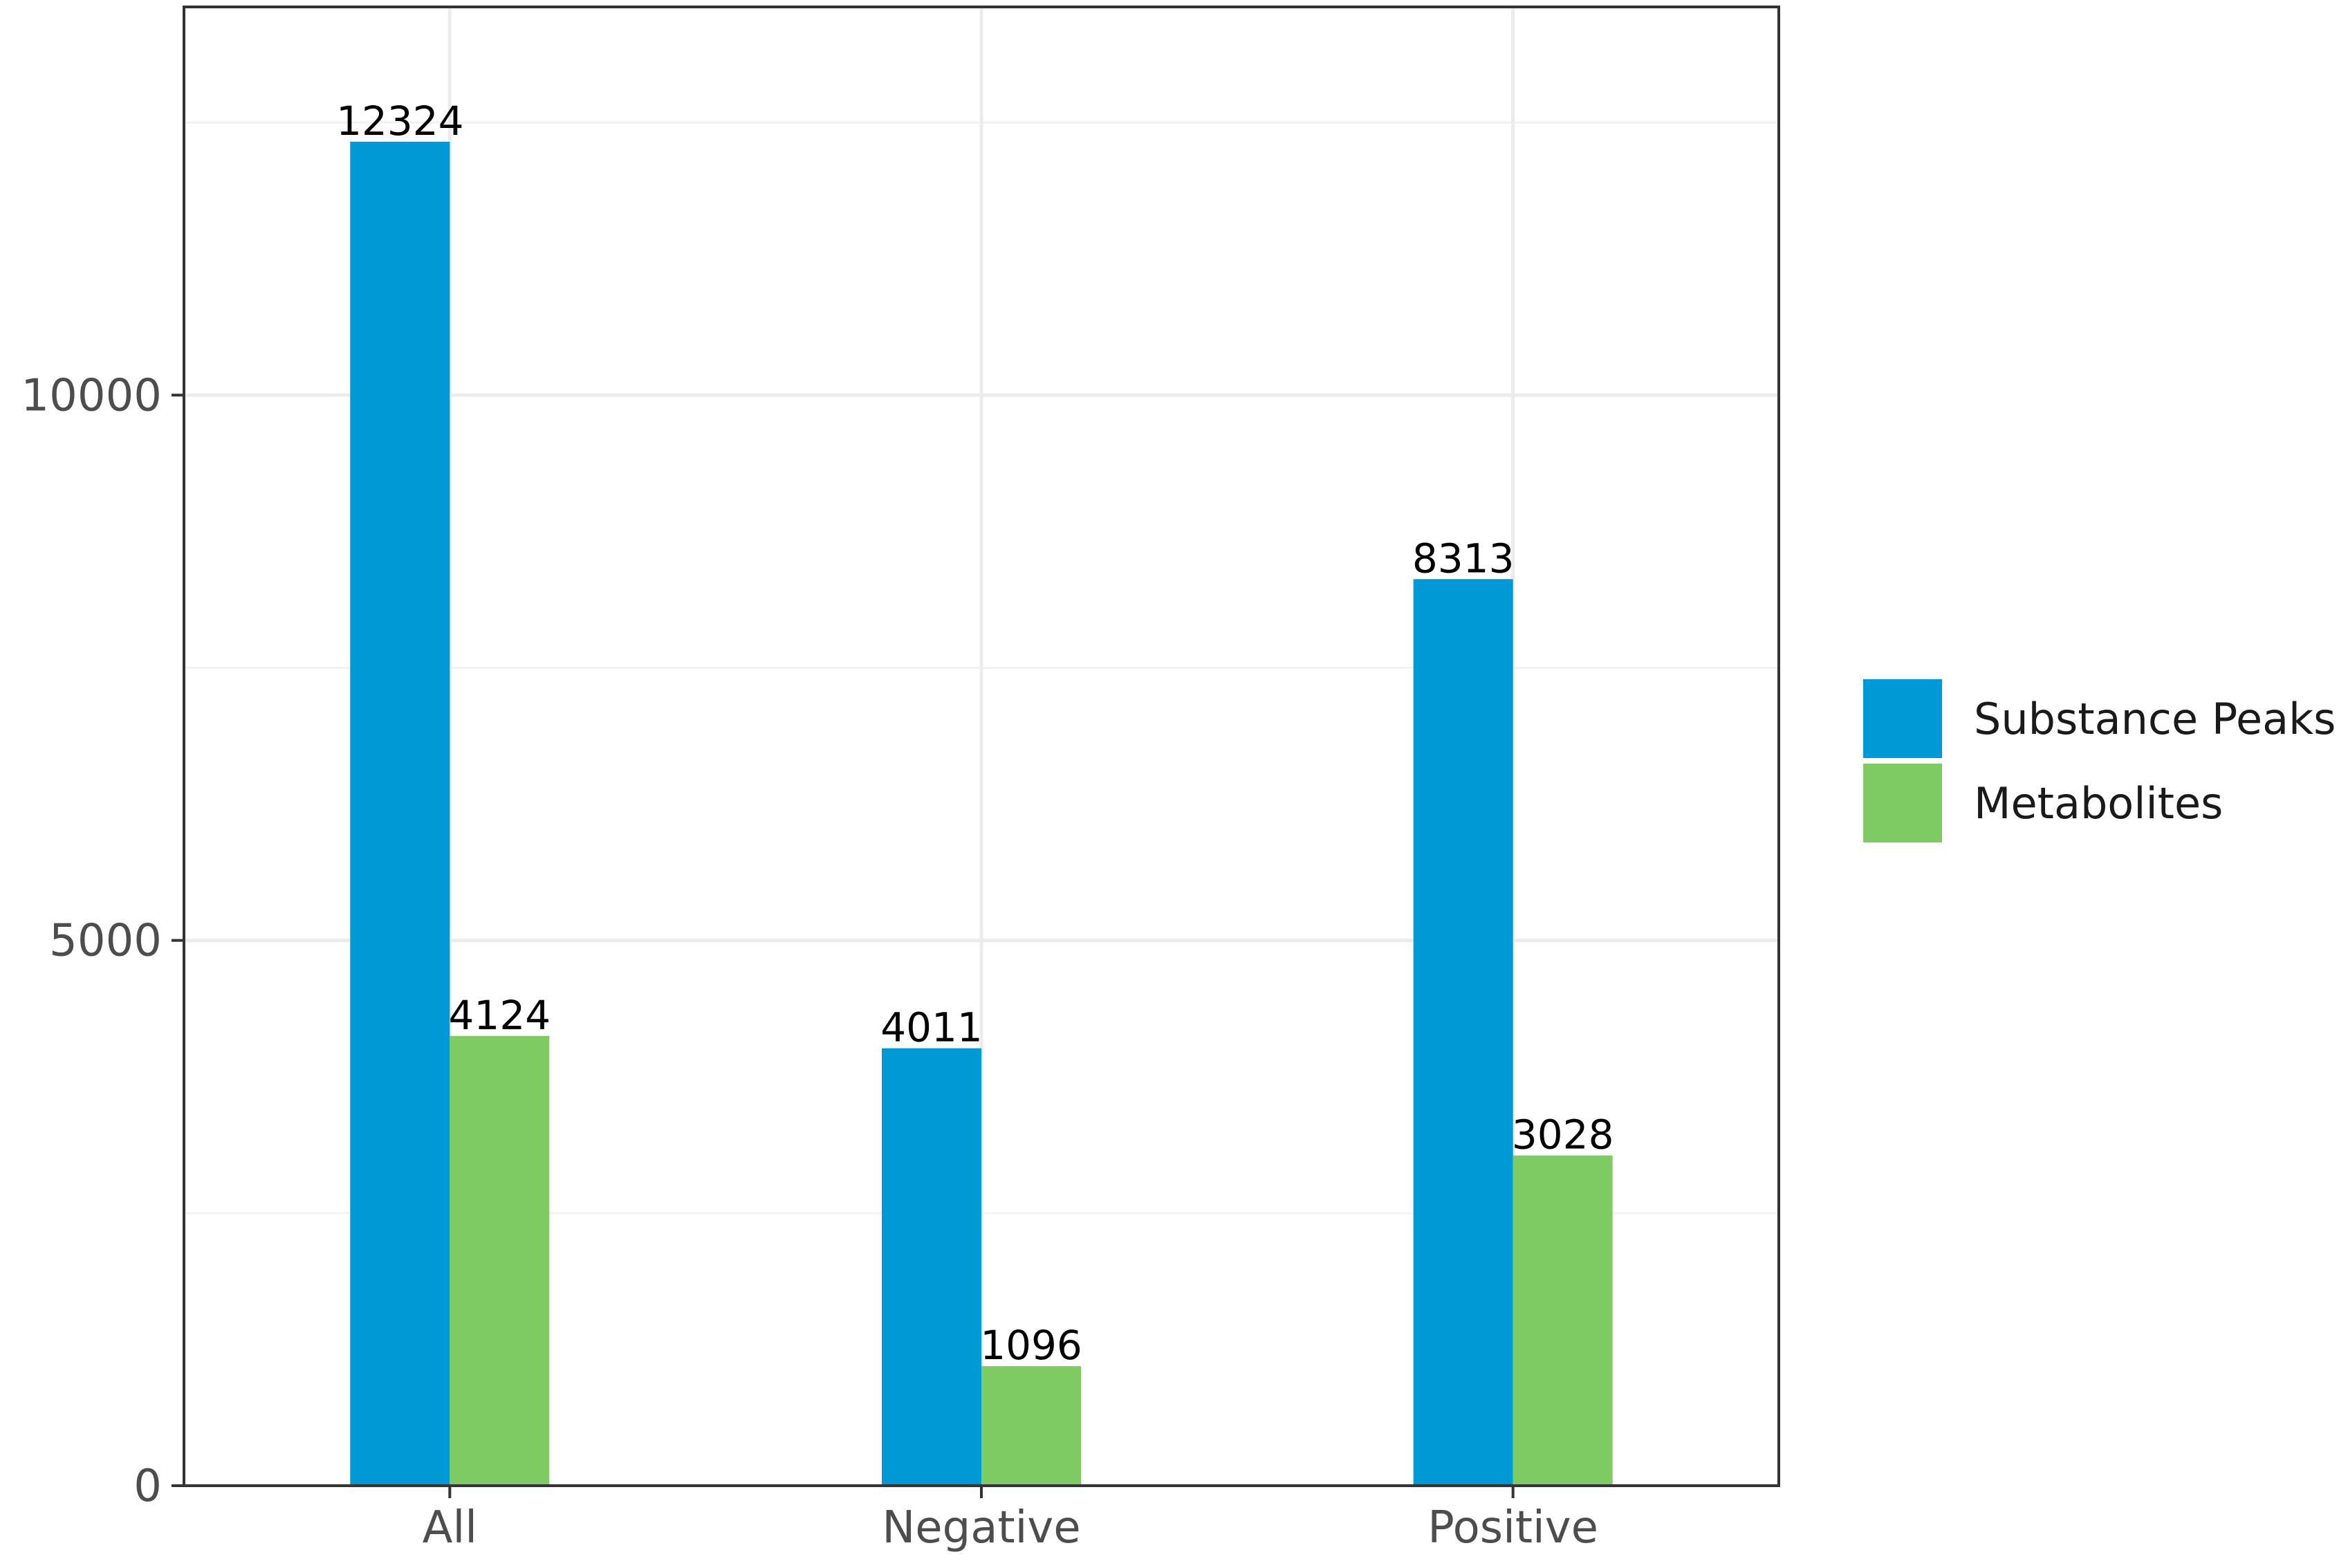 The width and height of the screenshot is (2339, 1568). What do you see at coordinates (500, 1260) in the screenshot?
I see `bar-metabolites-all` at bounding box center [500, 1260].